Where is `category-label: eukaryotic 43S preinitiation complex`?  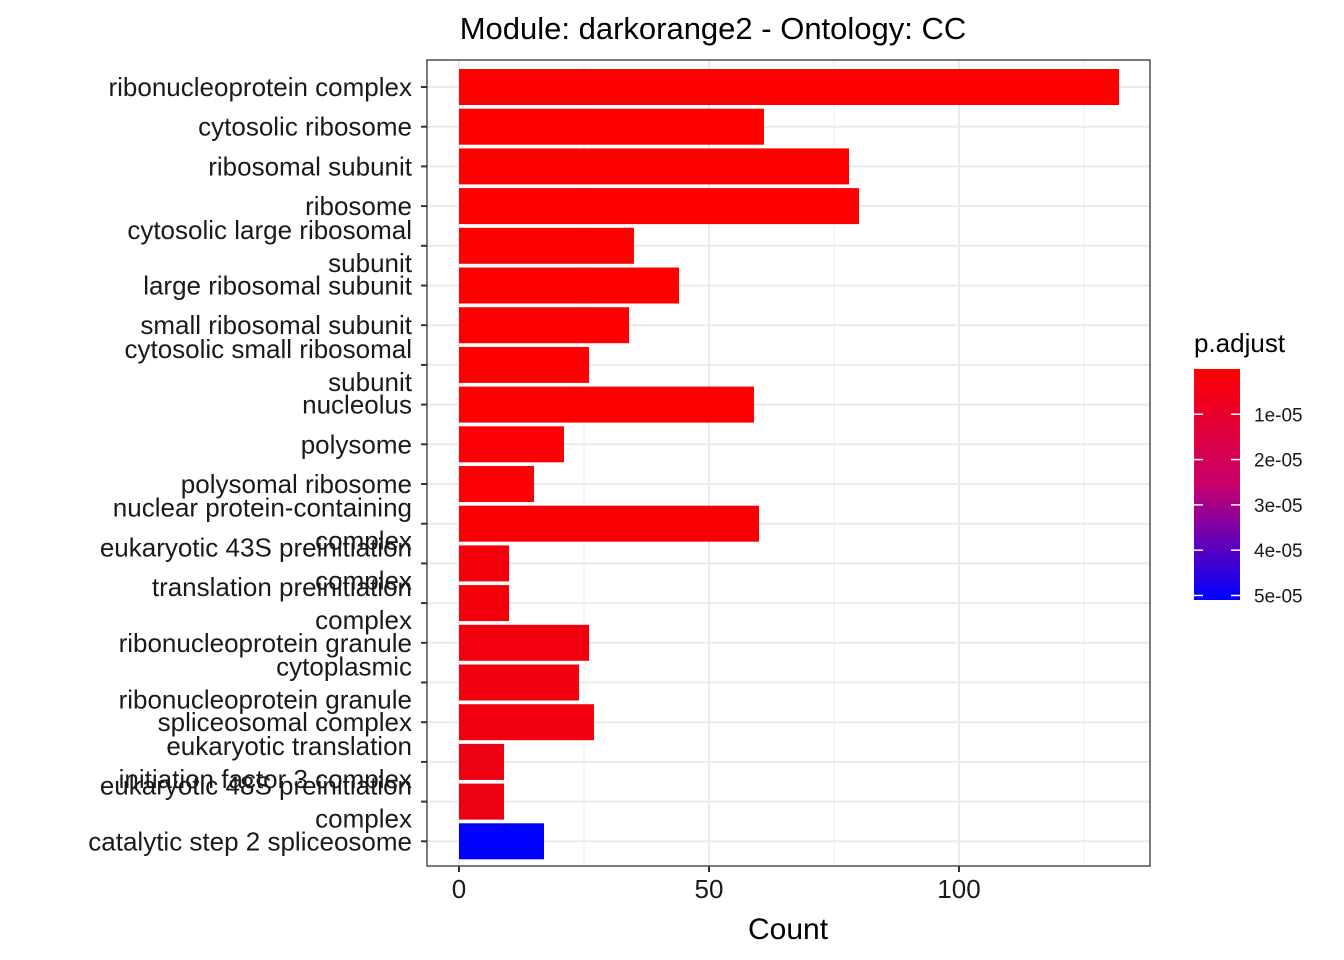 category-label: eukaryotic 43S preinitiation complex is located at coordinates (256, 563).